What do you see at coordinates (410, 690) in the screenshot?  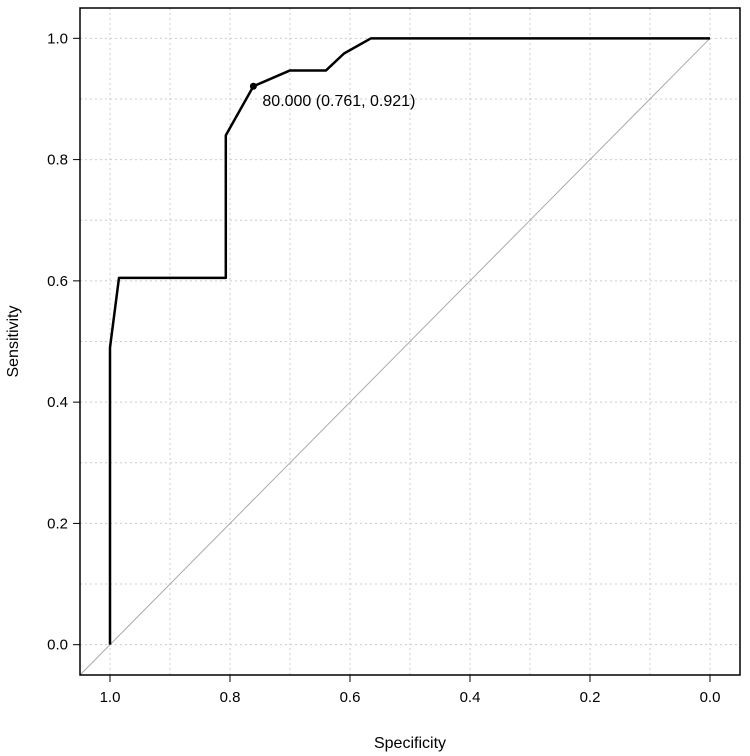 I see `x-axis-ticks: 1.0 0.8 0.6 0.4 0.2 0.0` at bounding box center [410, 690].